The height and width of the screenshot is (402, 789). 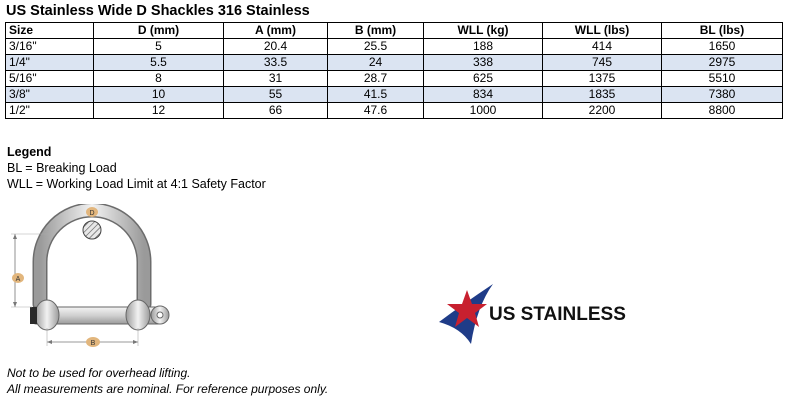 I want to click on table-cell: 20.4, so click(x=275, y=46).